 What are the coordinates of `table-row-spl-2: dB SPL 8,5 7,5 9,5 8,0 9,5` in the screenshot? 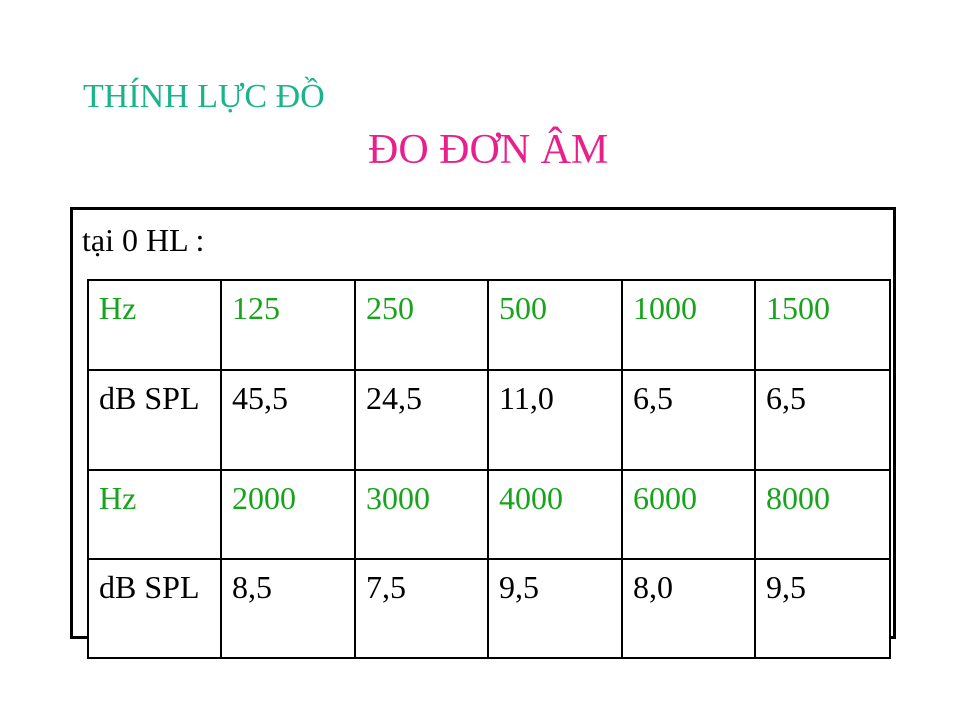 It's located at (489, 608).